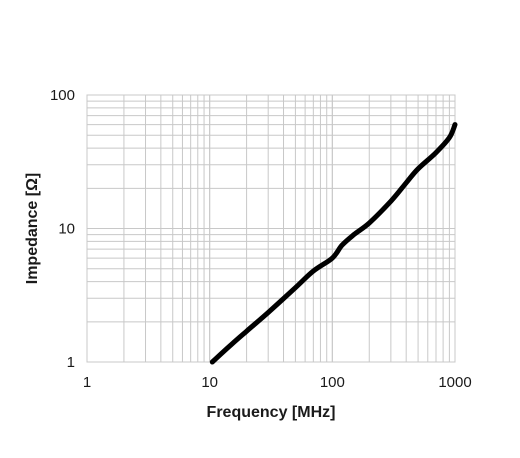 The image size is (520, 458). I want to click on y-tick-labels: 1 10 100, so click(62, 229).